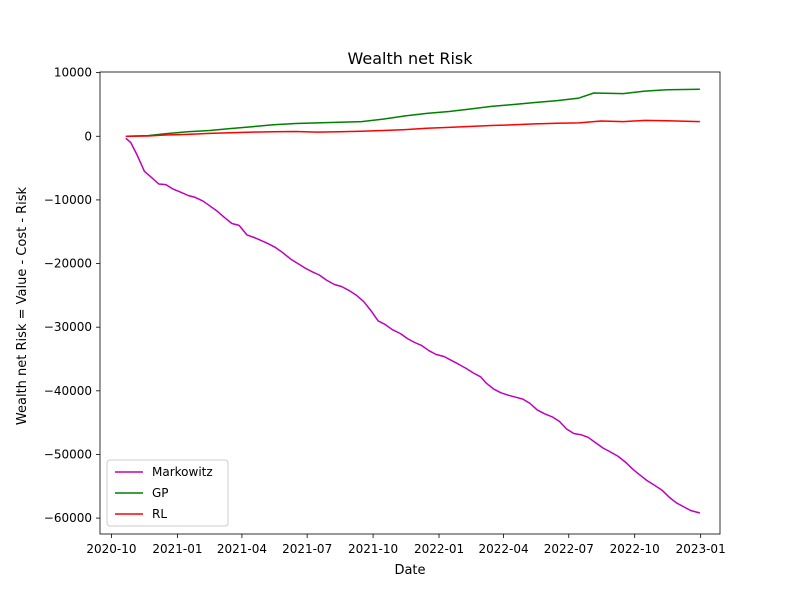 The width and height of the screenshot is (800, 604). What do you see at coordinates (111, 549) in the screenshot?
I see `x-tick-label: 2020-10` at bounding box center [111, 549].